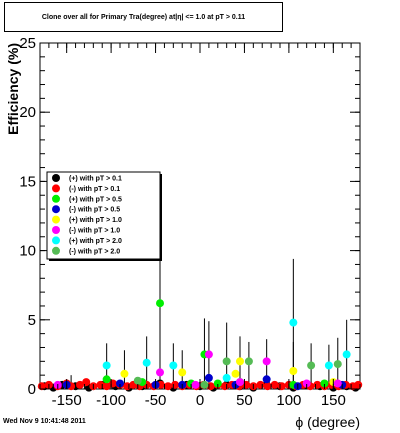 This screenshot has width=400, height=433. Describe the element at coordinates (94, 231) in the screenshot. I see `legend-label: (-) with pT > 1.0` at that location.